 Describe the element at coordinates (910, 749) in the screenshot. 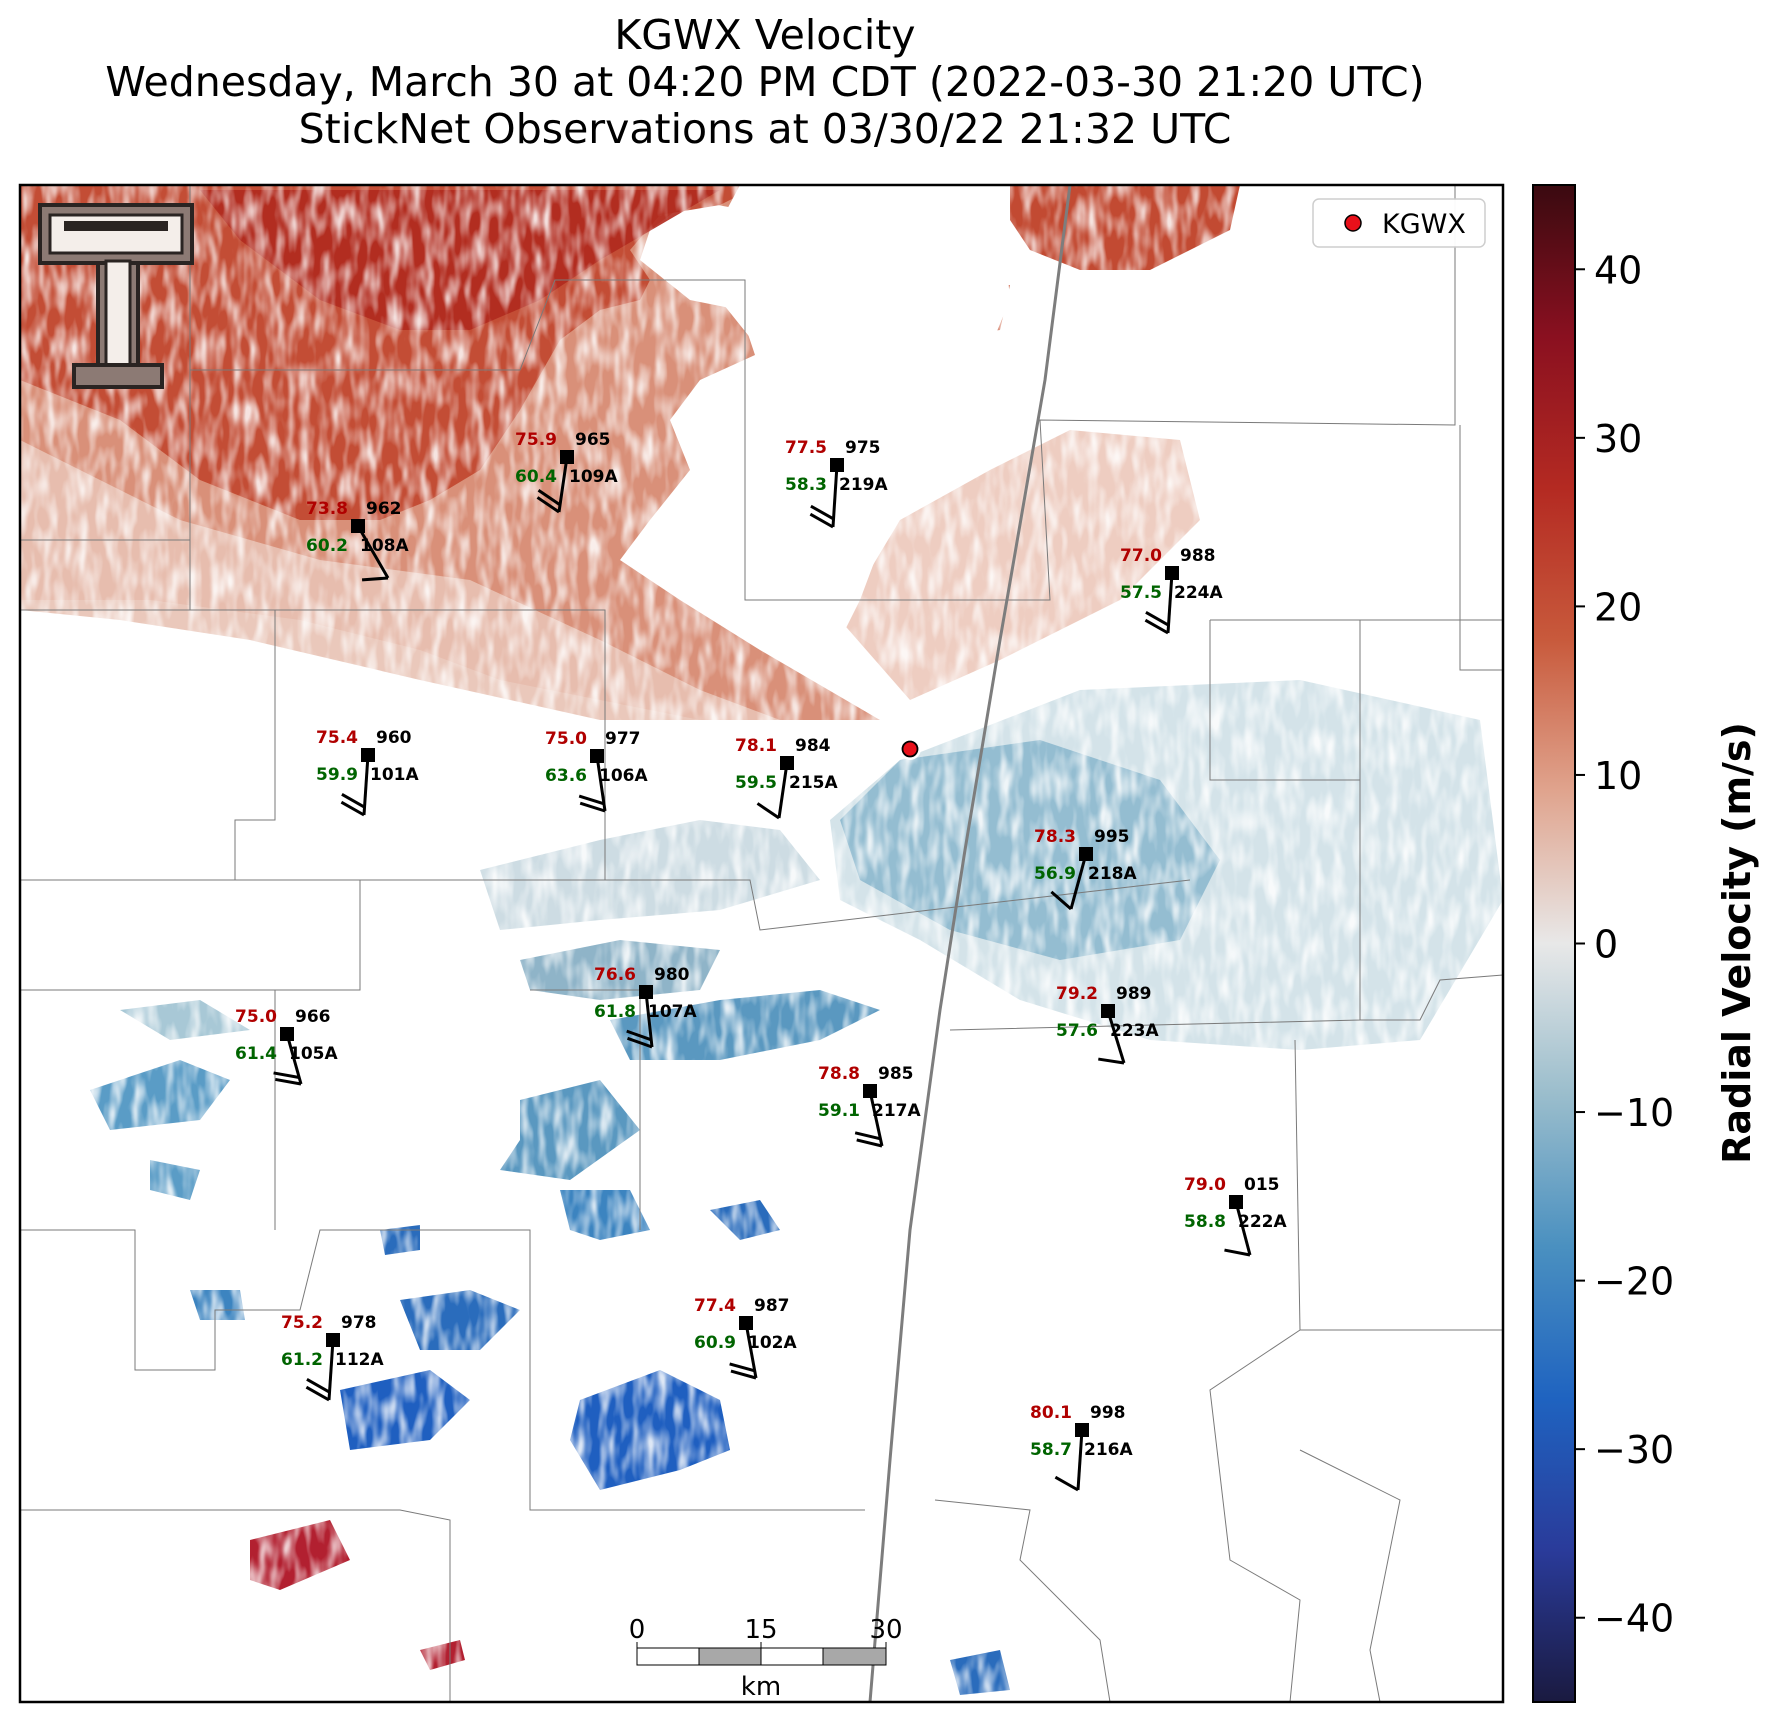

I see `radar-site-marker` at that location.